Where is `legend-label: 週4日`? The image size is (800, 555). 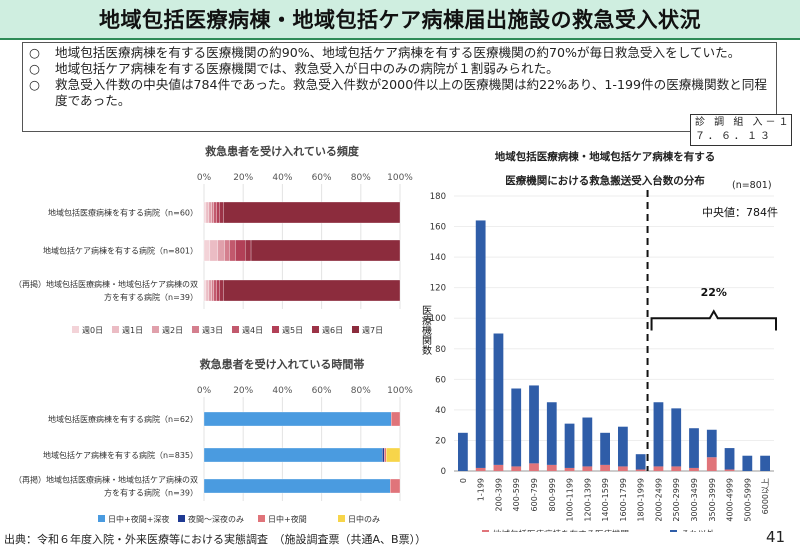 legend-label: 週4日 is located at coordinates (252, 330).